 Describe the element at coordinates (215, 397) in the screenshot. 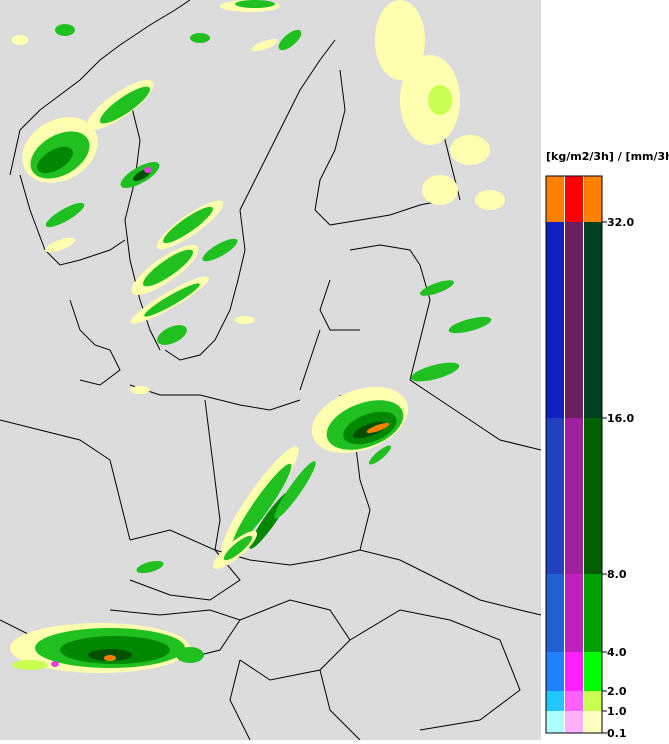

I see `south-baltic-coast` at that location.